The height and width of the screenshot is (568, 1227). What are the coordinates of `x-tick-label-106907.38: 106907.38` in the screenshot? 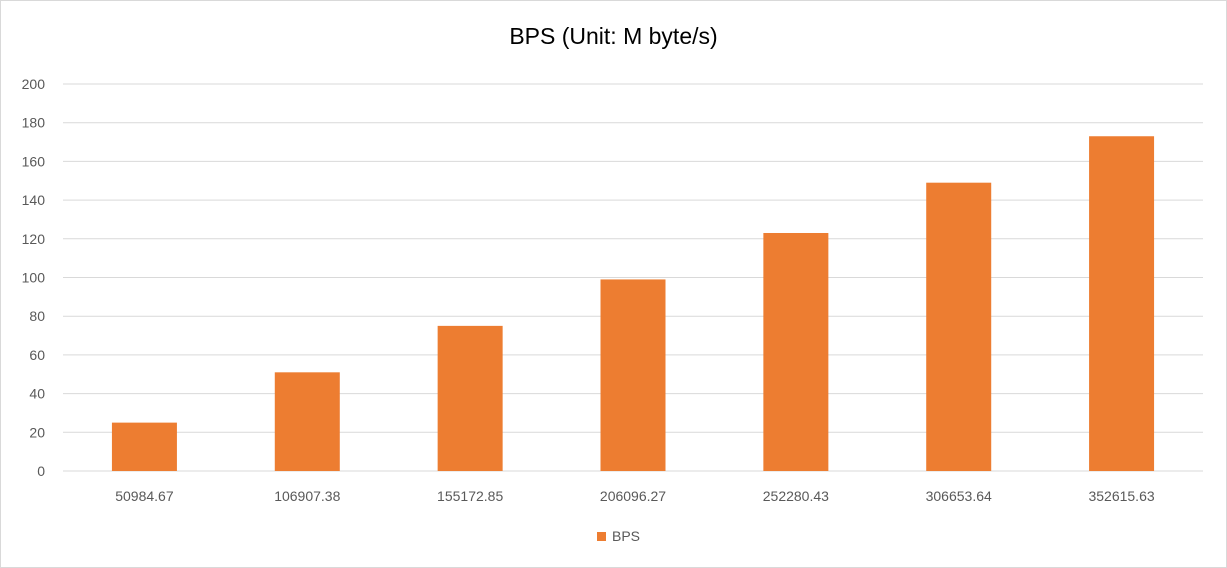 It's located at (307, 496).